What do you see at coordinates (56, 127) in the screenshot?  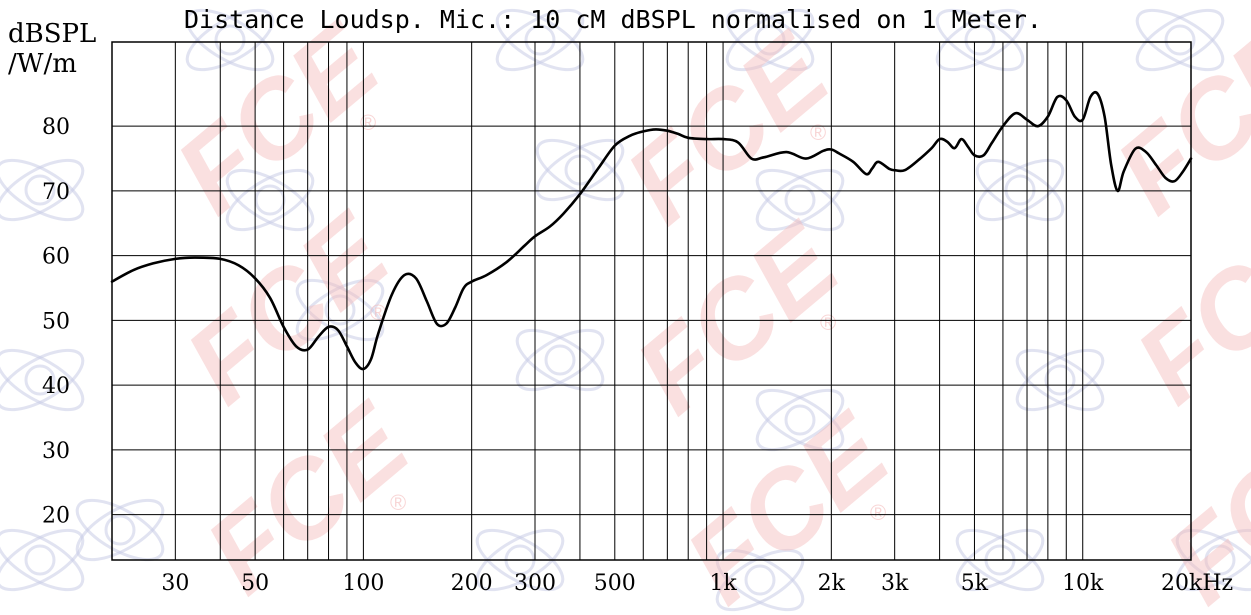 I see `y-tick-label: 80` at bounding box center [56, 127].